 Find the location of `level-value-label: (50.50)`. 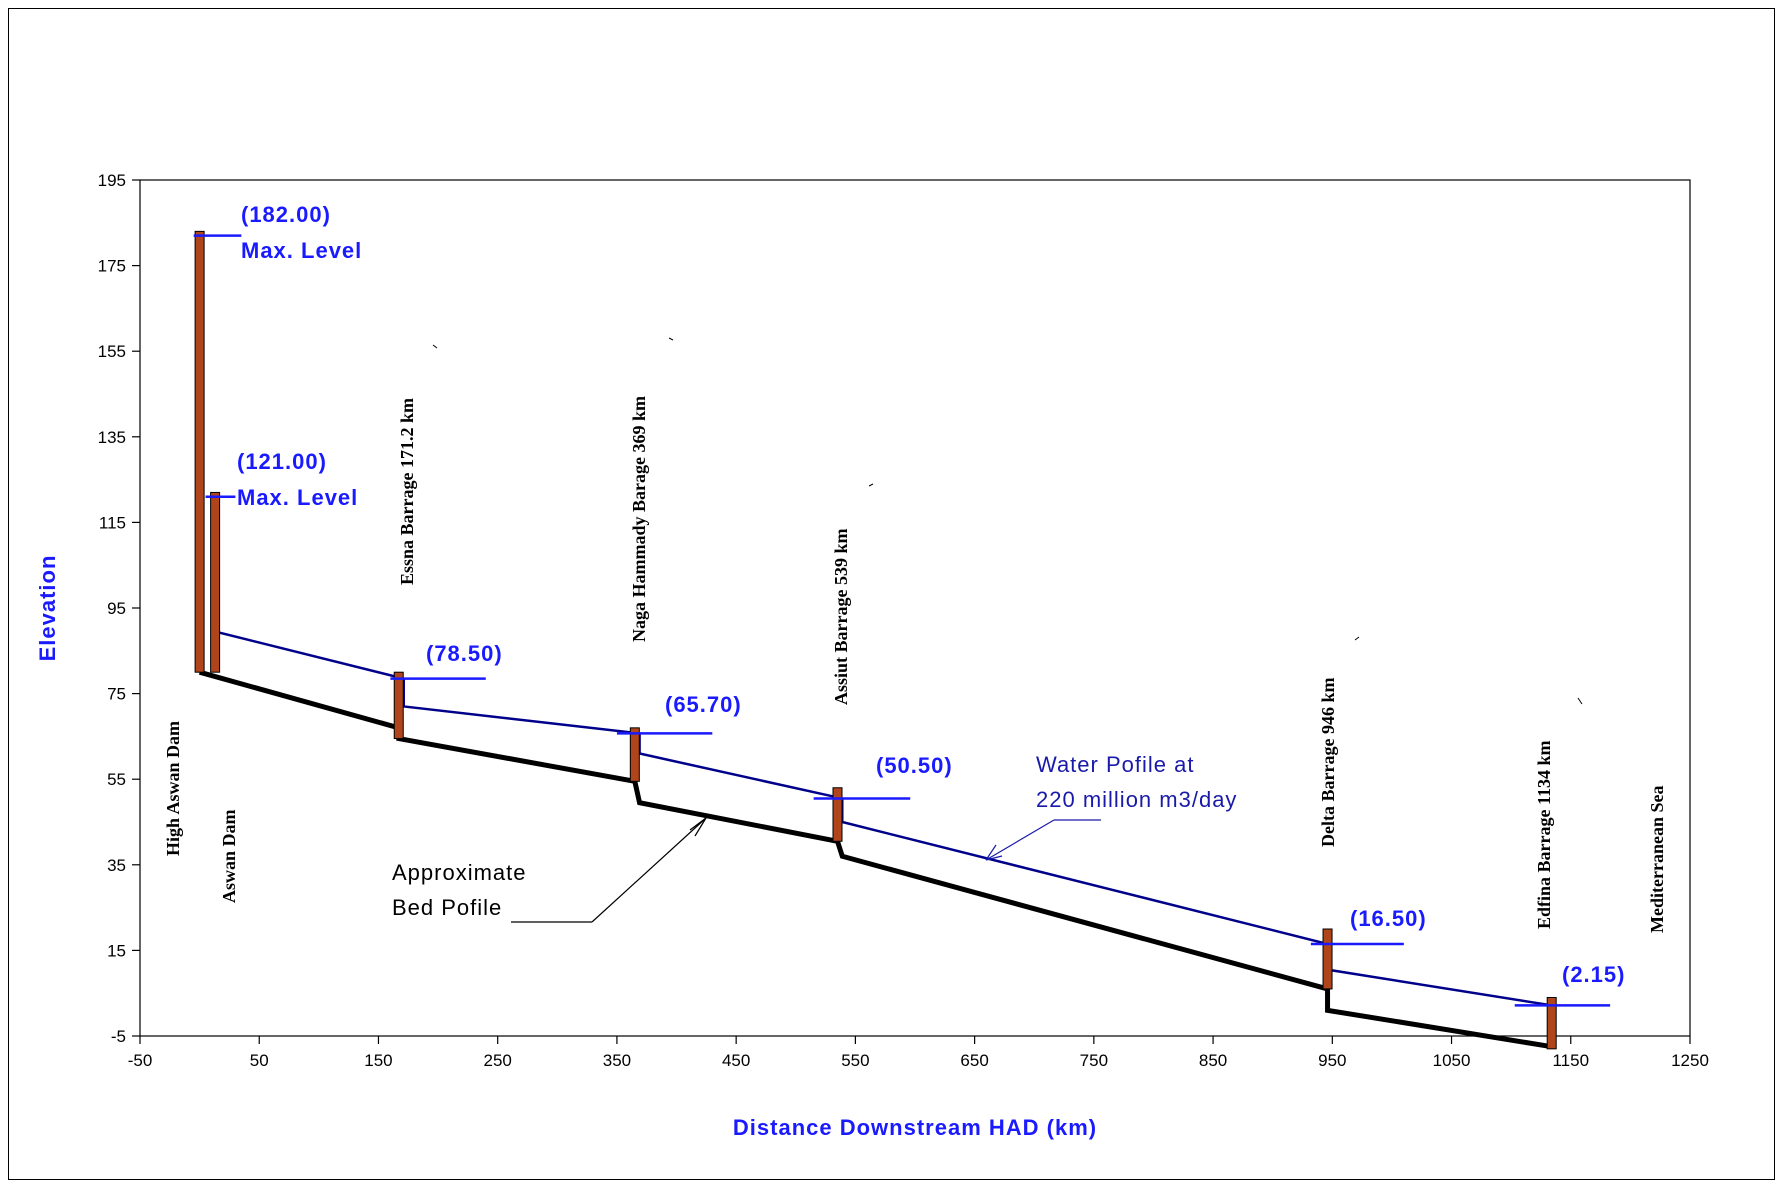

level-value-label: (50.50) is located at coordinates (914, 765).